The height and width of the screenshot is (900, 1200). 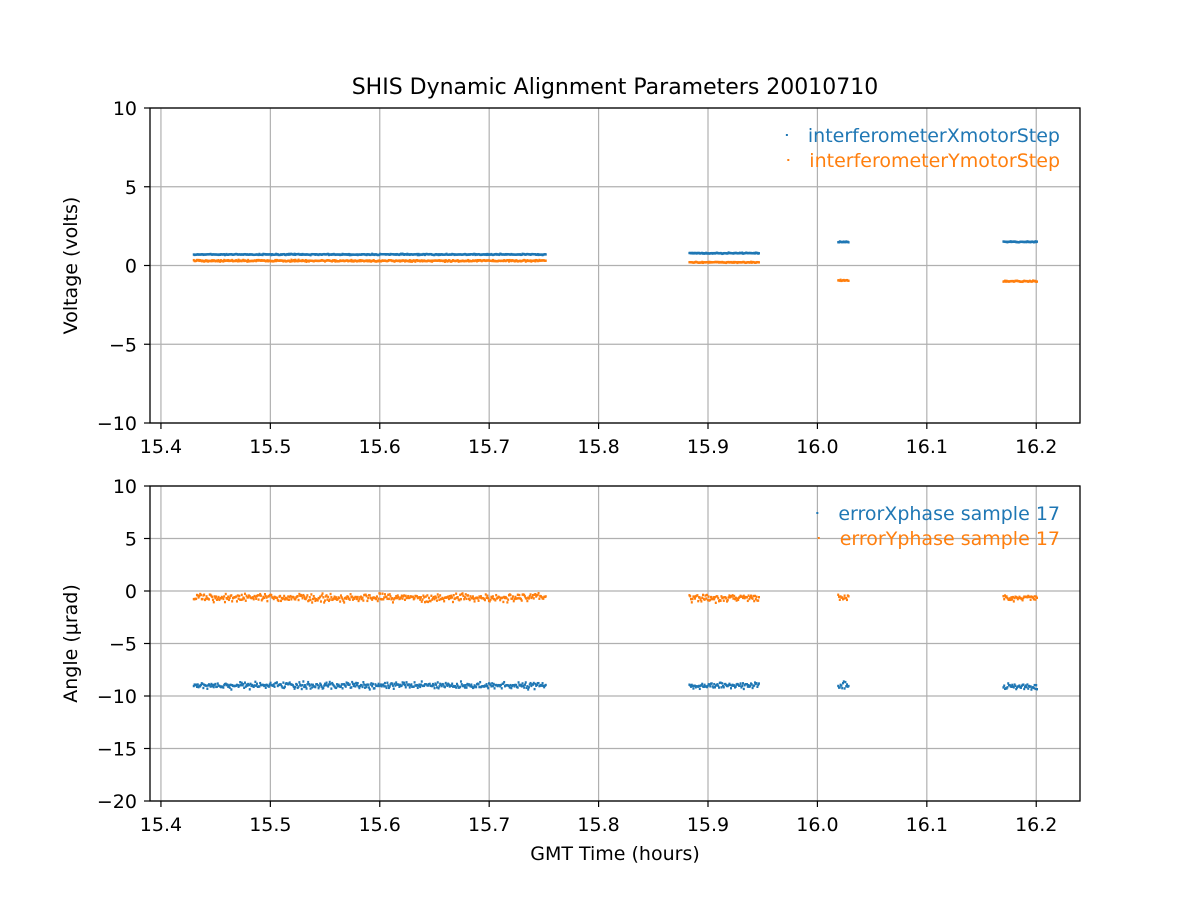 I want to click on x-tick-label: 15.8, so click(x=598, y=825).